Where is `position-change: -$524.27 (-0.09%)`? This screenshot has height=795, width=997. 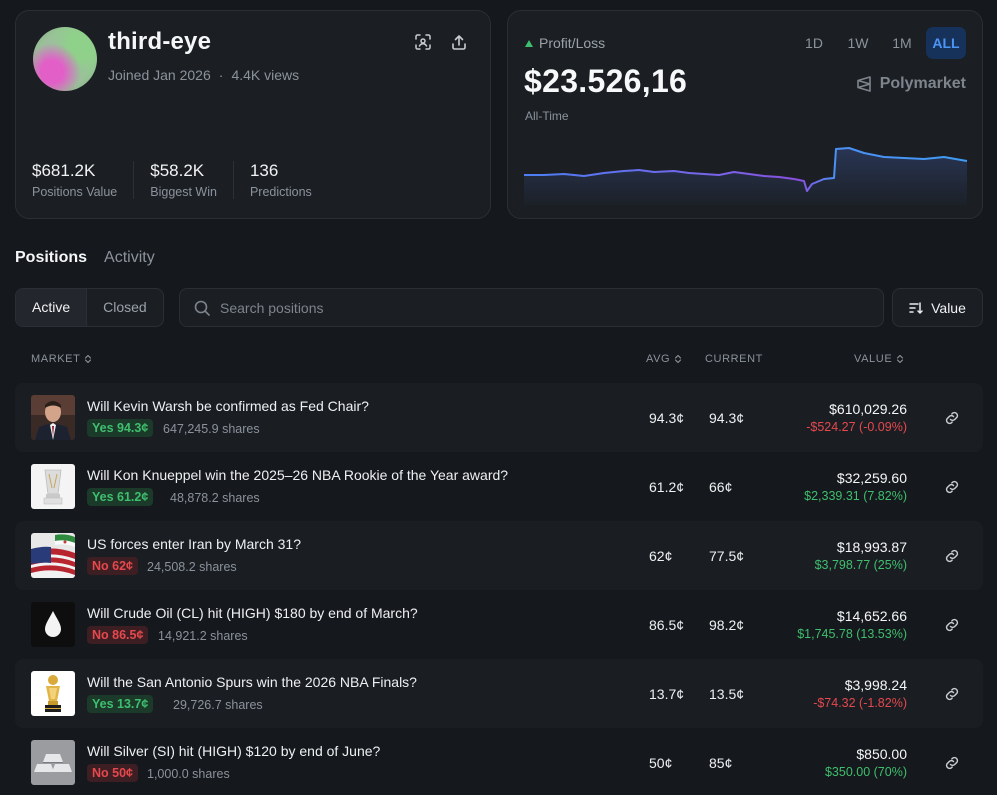
position-change: -$524.27 (-0.09%) is located at coordinates (856, 427).